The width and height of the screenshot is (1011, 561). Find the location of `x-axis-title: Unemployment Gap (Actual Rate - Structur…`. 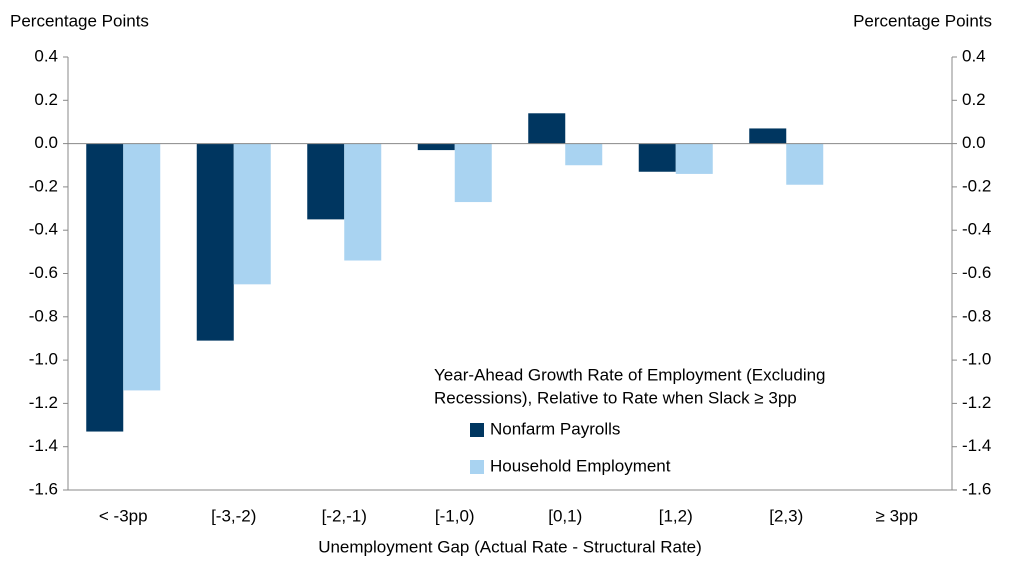

x-axis-title: Unemployment Gap (Actual Rate - Structur… is located at coordinates (510, 546).